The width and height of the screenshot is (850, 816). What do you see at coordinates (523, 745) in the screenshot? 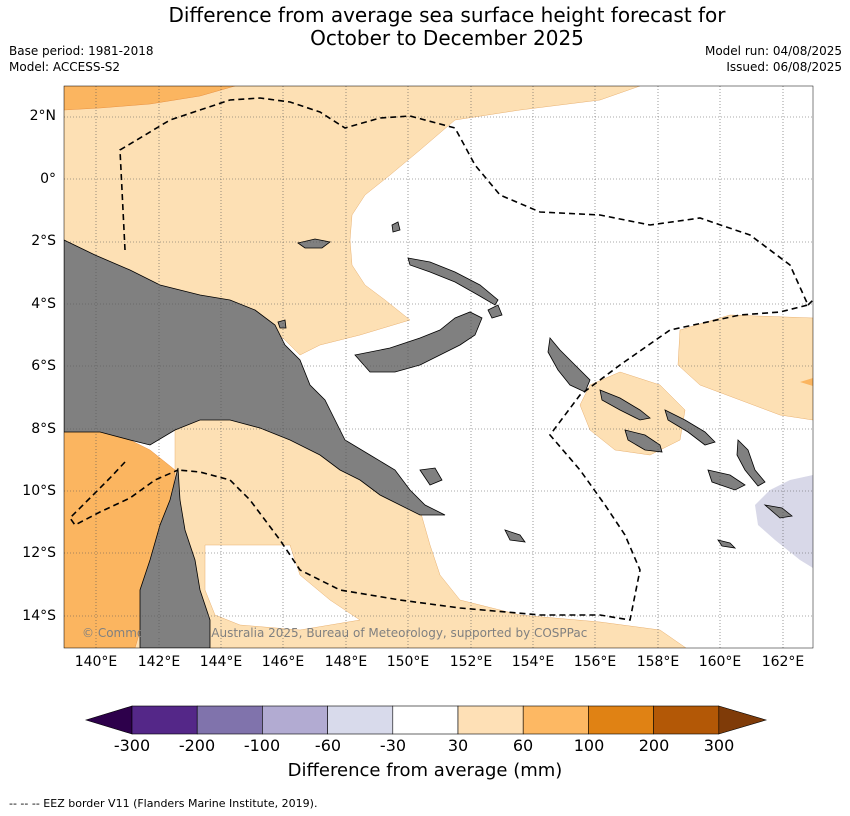
I see `colorbar-tick-label: 60` at bounding box center [523, 745].